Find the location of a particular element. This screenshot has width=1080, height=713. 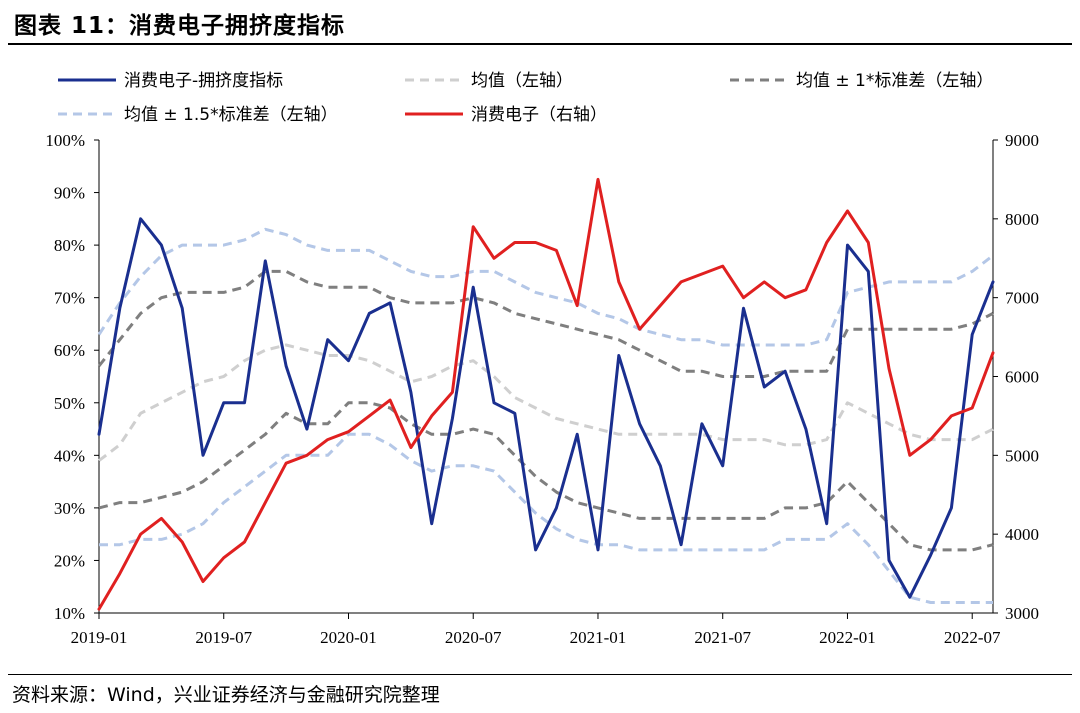

y-right-tick-label: 9000 is located at coordinates (1022, 140).